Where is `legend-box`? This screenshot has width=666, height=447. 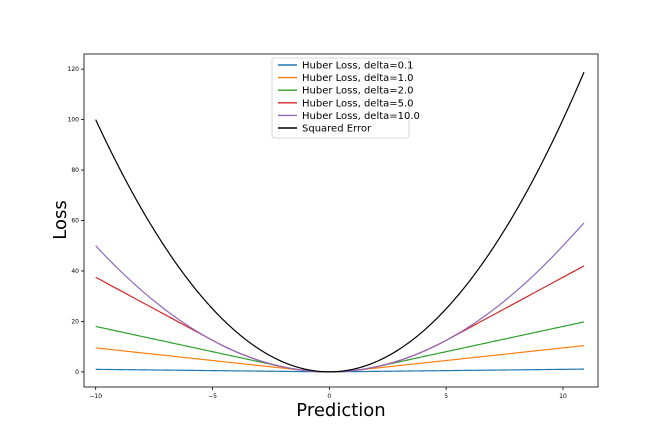 legend-box is located at coordinates (340, 98).